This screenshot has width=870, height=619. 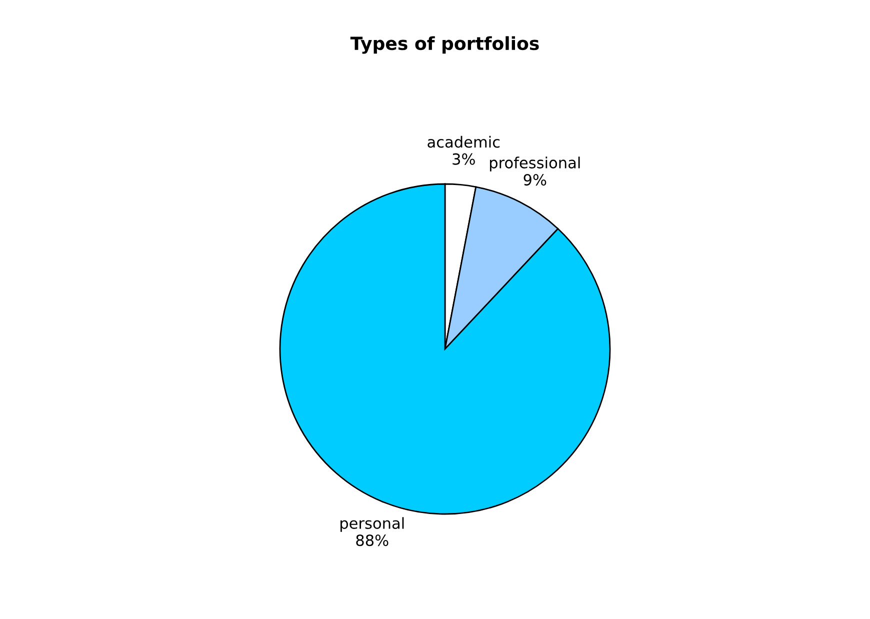 I want to click on data-label: 88%, so click(x=372, y=540).